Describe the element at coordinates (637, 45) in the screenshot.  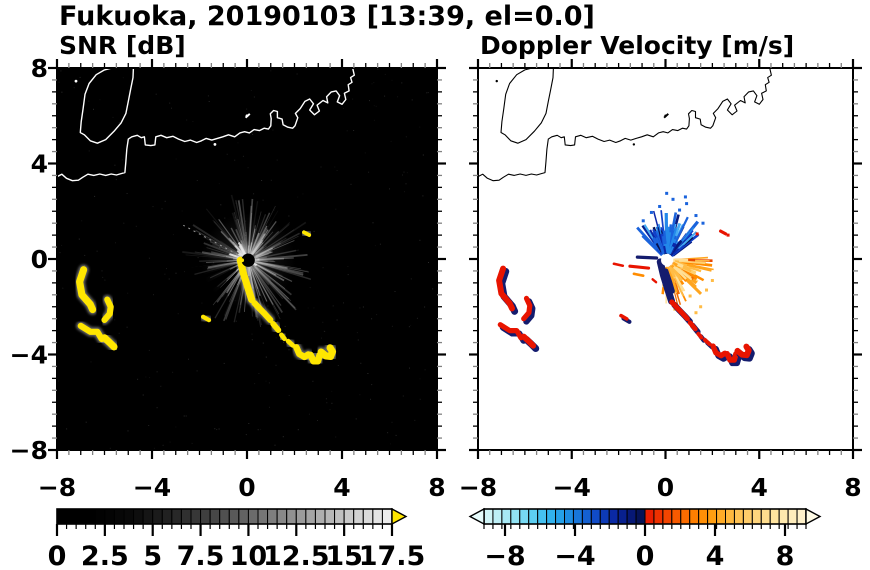
I see `velocity-panel-title: Doppler Velocity [m/s]` at that location.